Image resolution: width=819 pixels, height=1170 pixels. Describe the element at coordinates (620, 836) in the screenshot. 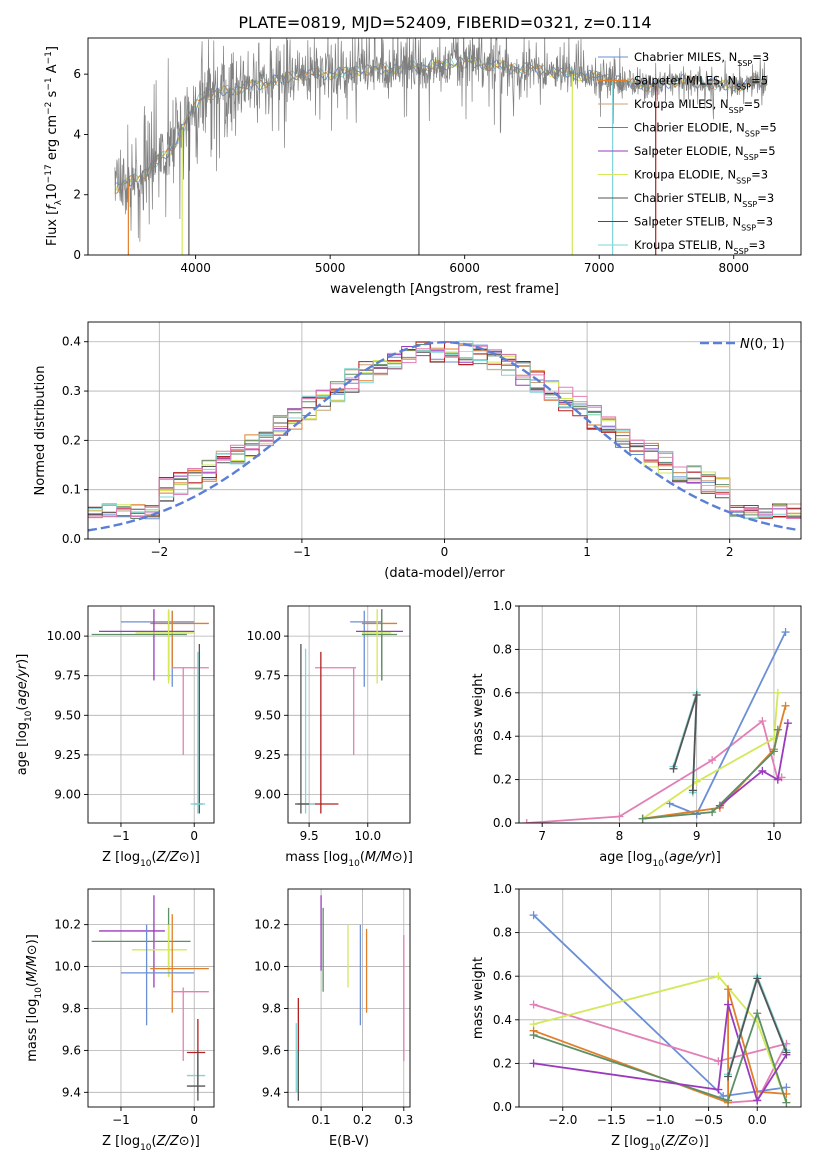

I see `x-tick-label: 8` at that location.